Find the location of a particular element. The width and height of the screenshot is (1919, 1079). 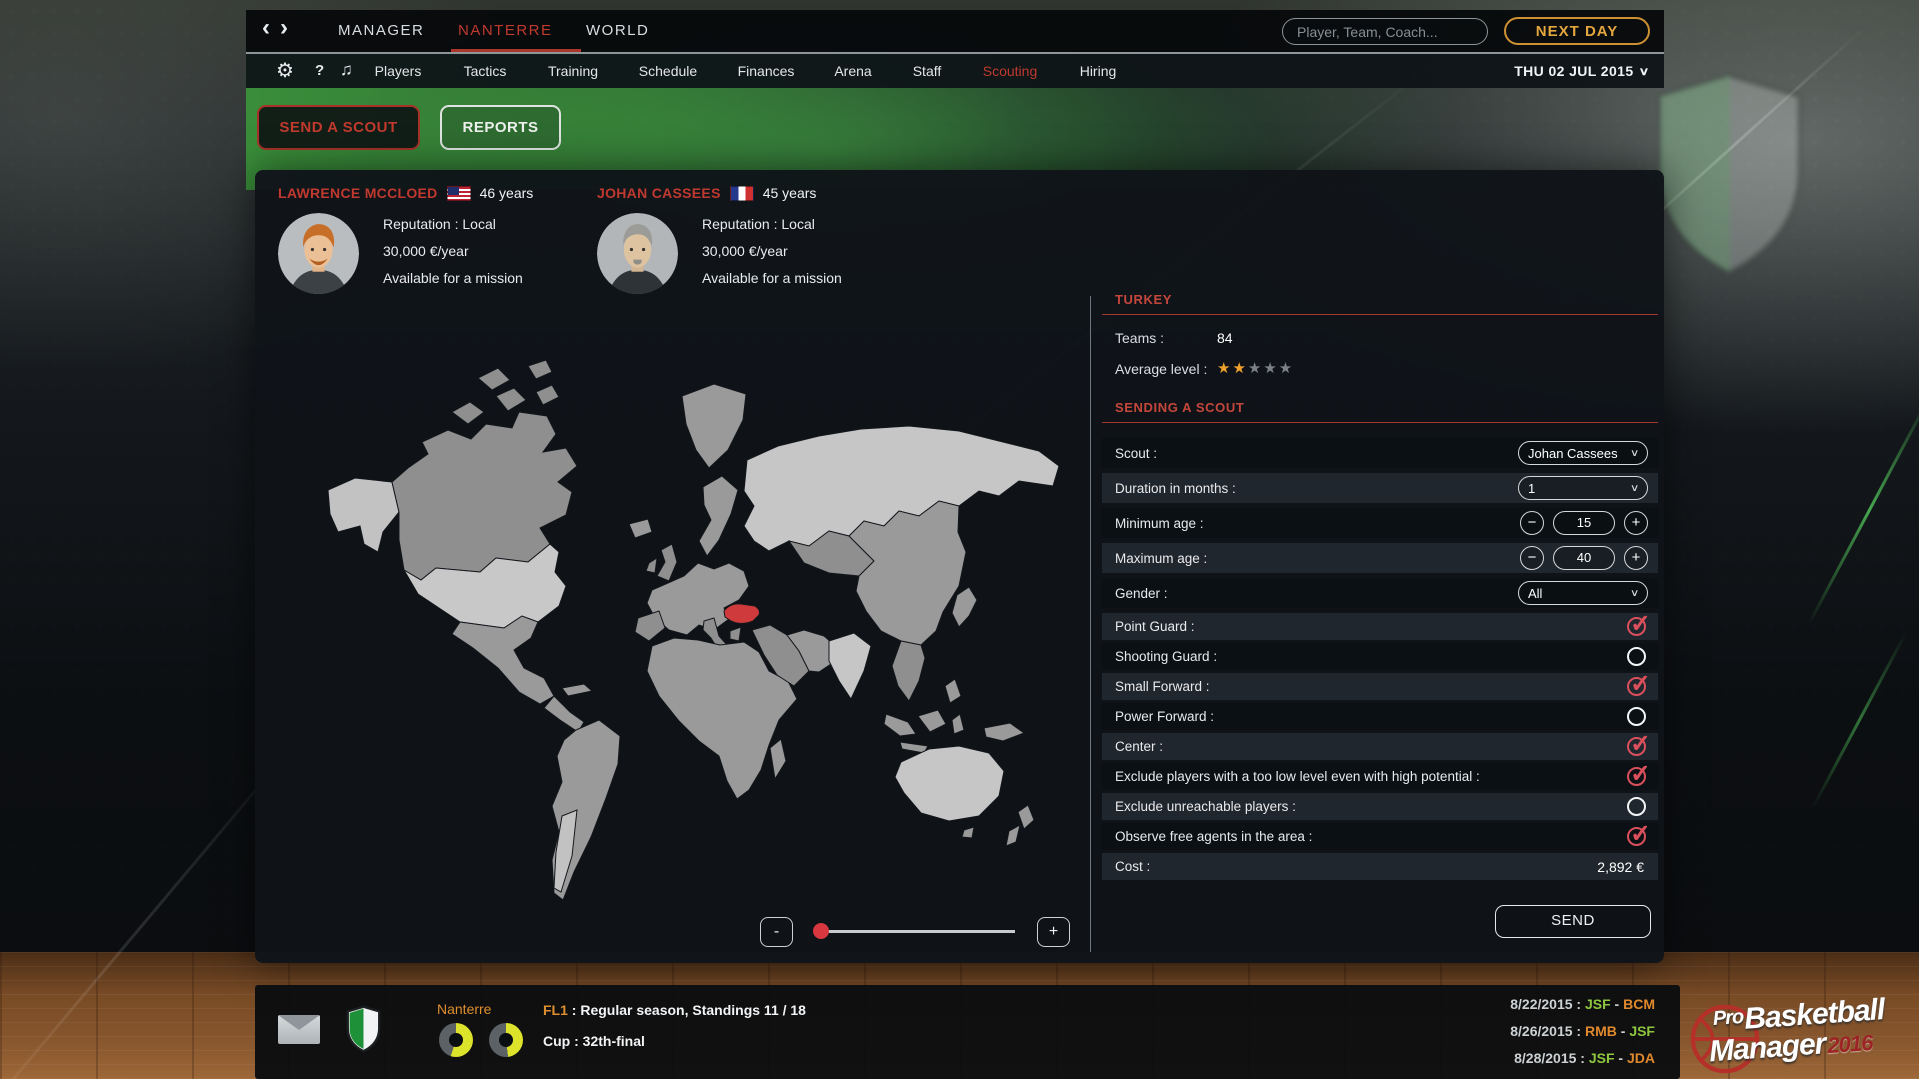

result-line: 8/26/2015 : RMB - JSF is located at coordinates (1582, 1036).